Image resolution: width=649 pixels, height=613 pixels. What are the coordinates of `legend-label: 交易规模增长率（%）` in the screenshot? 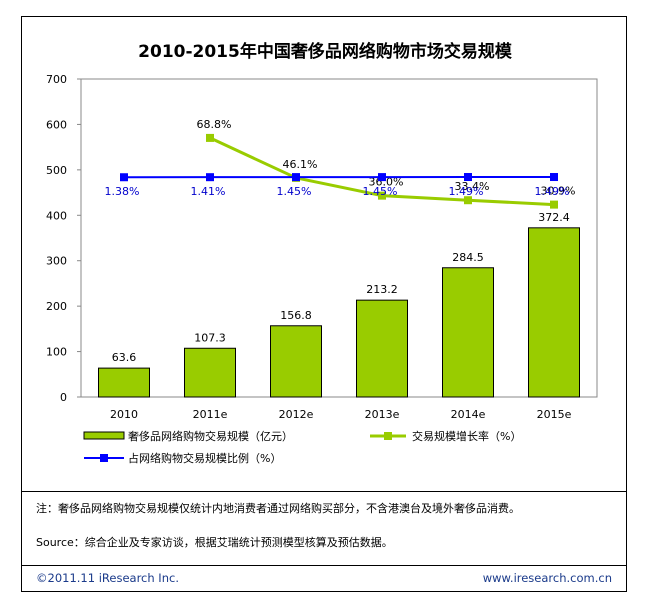 It's located at (466, 436).